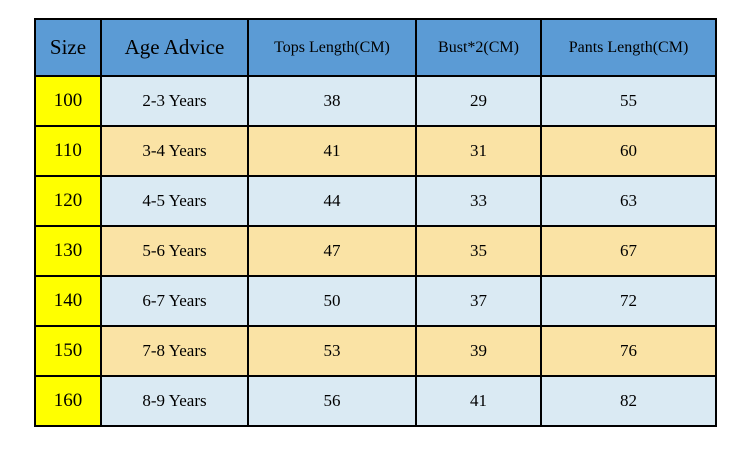  What do you see at coordinates (628, 47) in the screenshot?
I see `header-pants-length: Pants Length(CM)` at bounding box center [628, 47].